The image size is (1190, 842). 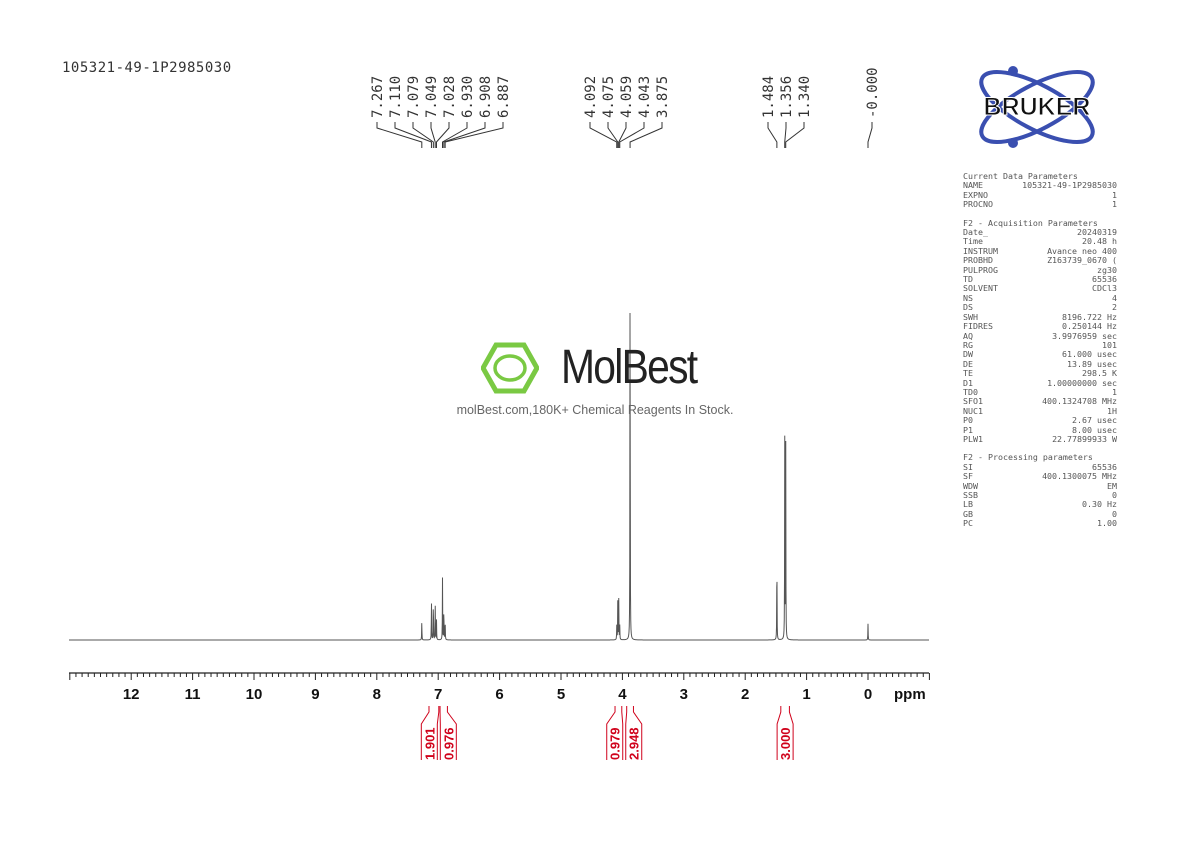 What do you see at coordinates (1099, 504) in the screenshot?
I see `parameter-value: 0.30 Hz` at bounding box center [1099, 504].